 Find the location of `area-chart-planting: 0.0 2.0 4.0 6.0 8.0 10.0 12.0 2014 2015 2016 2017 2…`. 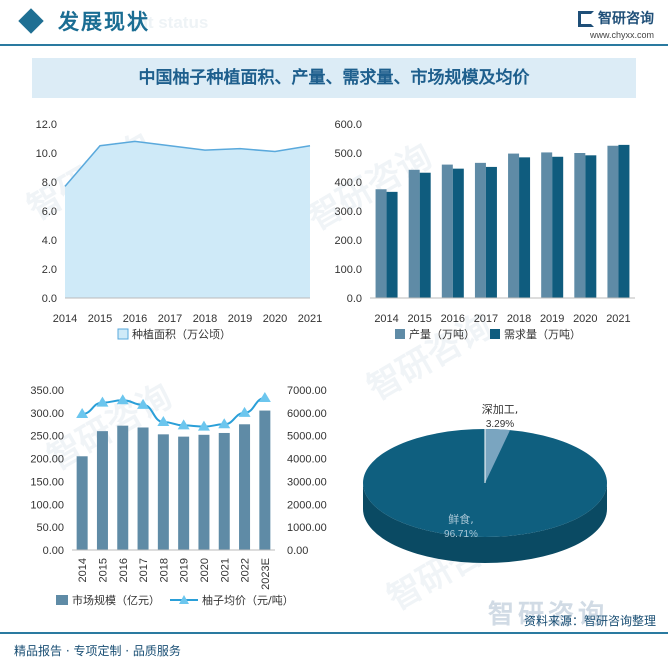

area-chart-planting: 0.0 2.0 4.0 6.0 8.0 10.0 12.0 2014 2015 2016 2017 2… is located at coordinates (179, 230).